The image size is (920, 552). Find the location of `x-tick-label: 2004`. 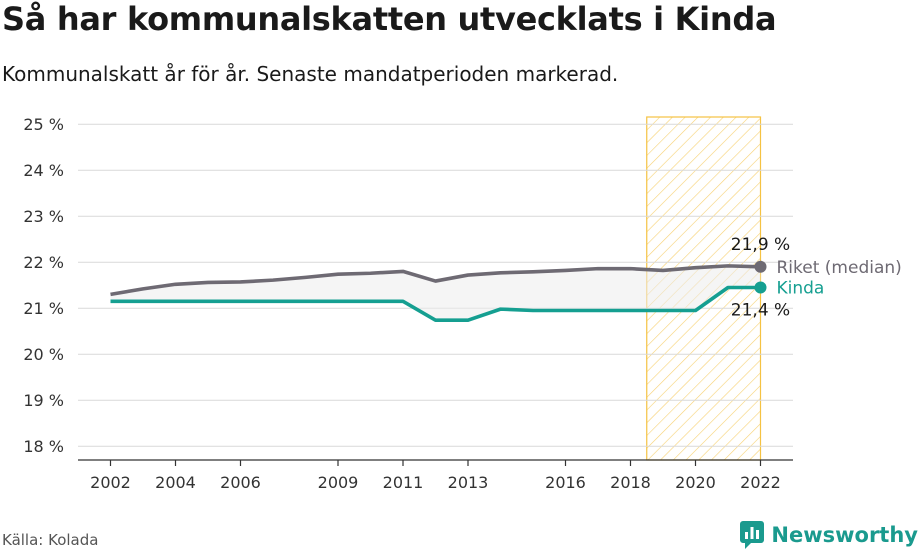

x-tick-label: 2004 is located at coordinates (175, 482).